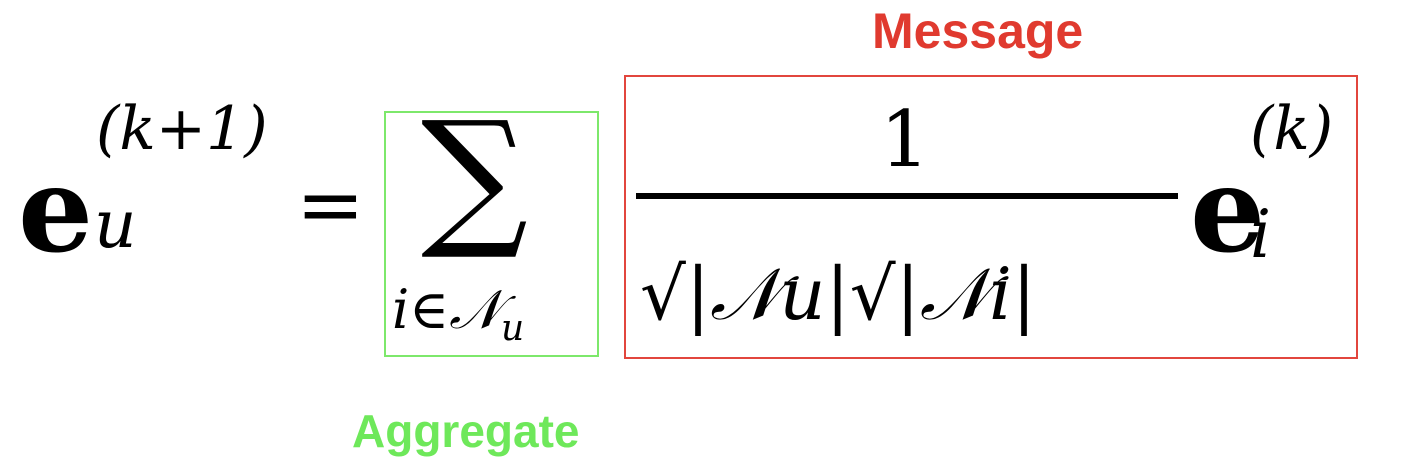  Describe the element at coordinates (978, 31) in the screenshot. I see `message-label: Message` at that location.